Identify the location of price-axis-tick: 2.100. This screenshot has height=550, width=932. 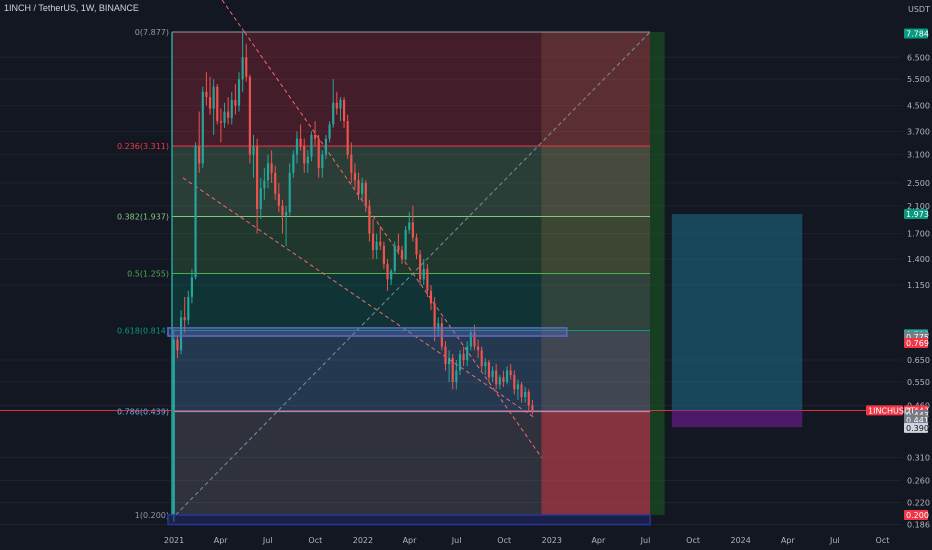
(918, 206).